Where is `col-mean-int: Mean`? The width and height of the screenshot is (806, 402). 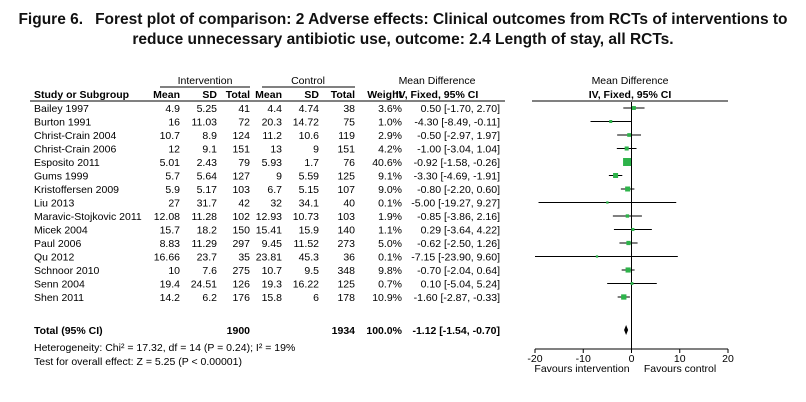
col-mean-int: Mean is located at coordinates (166, 95).